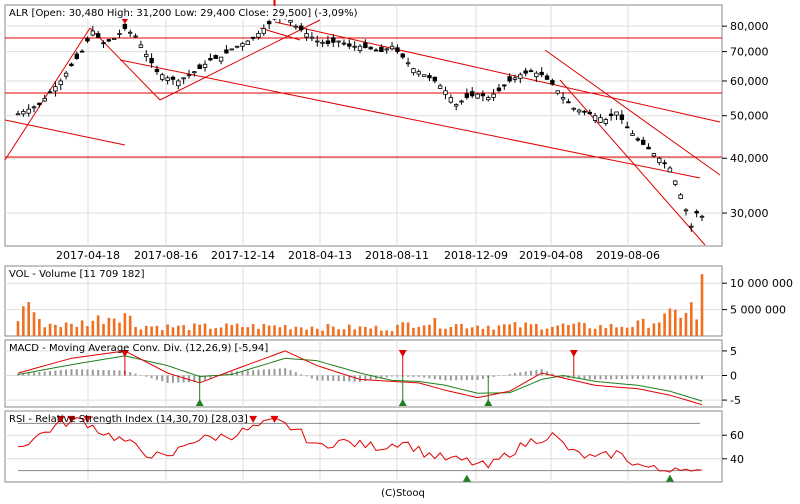 This screenshot has width=800, height=504. Describe the element at coordinates (274, 419) in the screenshot. I see `rsi-sell-marker` at that location.